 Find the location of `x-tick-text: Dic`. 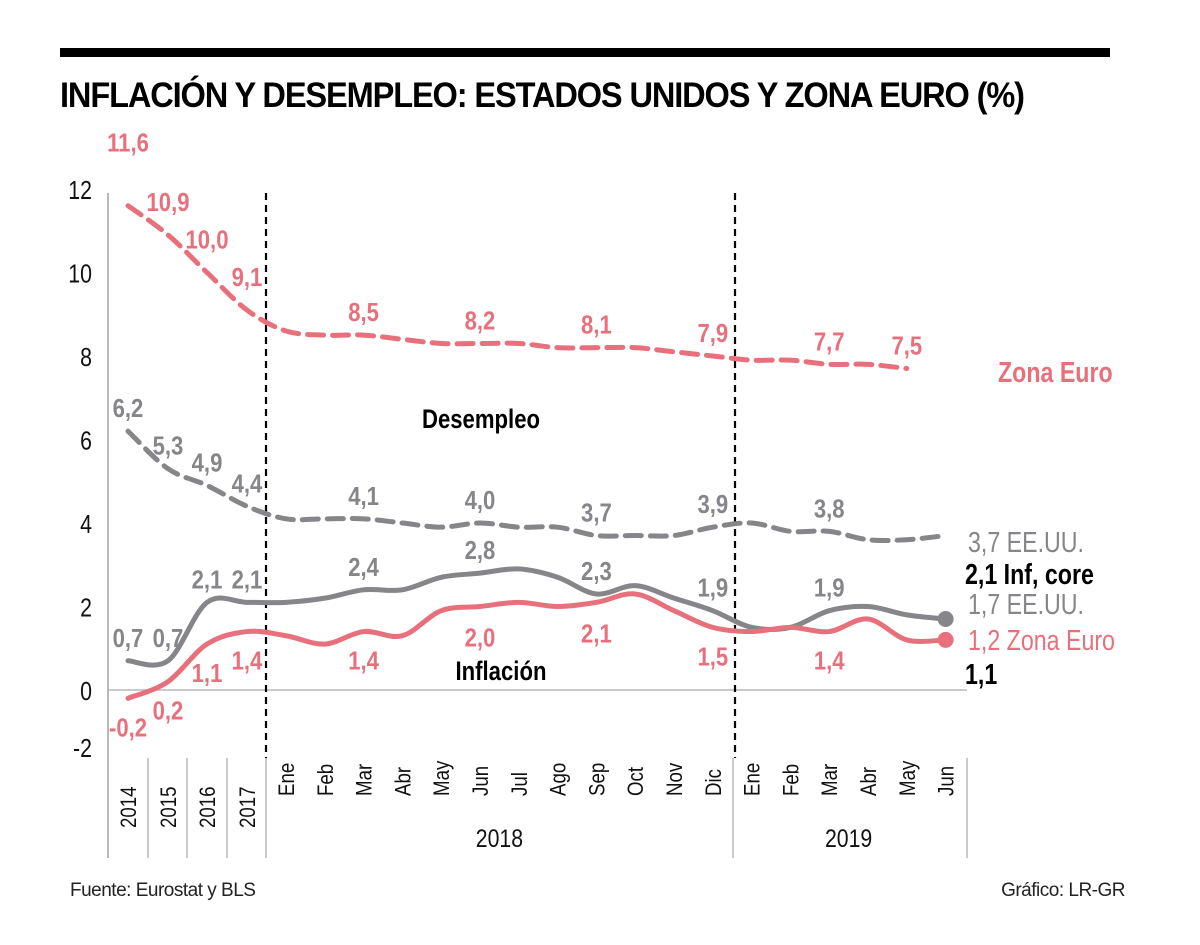

x-tick-text: Dic is located at coordinates (714, 782).